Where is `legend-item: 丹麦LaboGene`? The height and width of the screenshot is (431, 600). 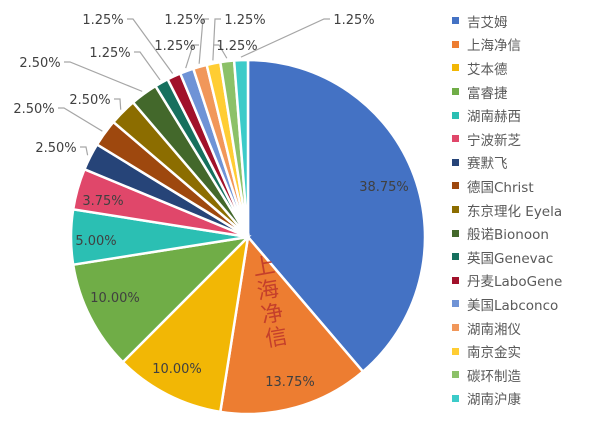 legend-item: 丹麦LaboGene is located at coordinates (507, 281).